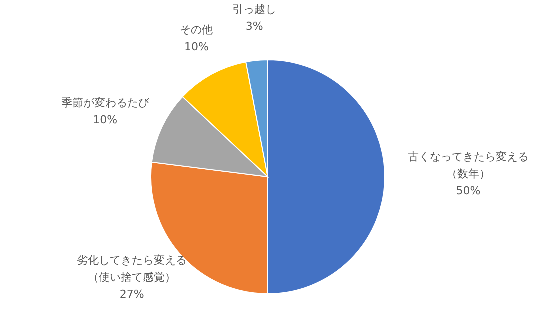 The height and width of the screenshot is (322, 536). I want to click on slice-label: 引っ越し, so click(254, 9).